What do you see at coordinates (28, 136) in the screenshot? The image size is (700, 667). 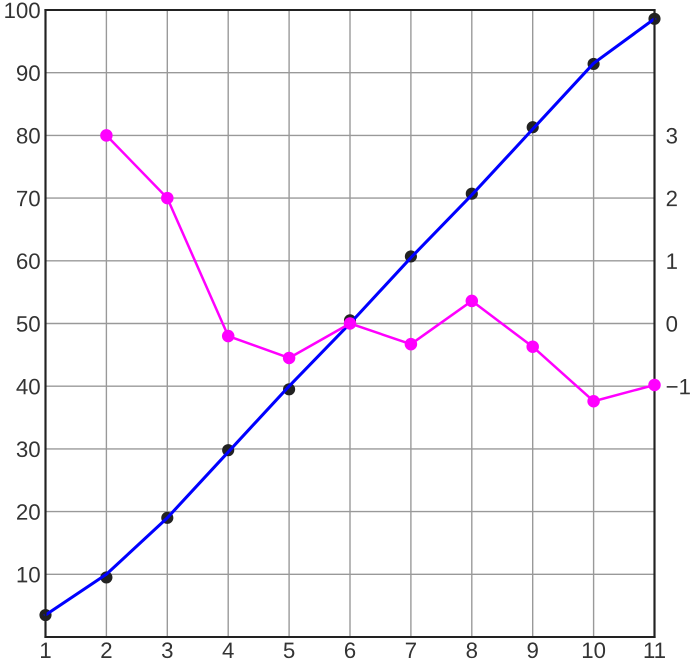 I see `y-tick-label: 80` at bounding box center [28, 136].